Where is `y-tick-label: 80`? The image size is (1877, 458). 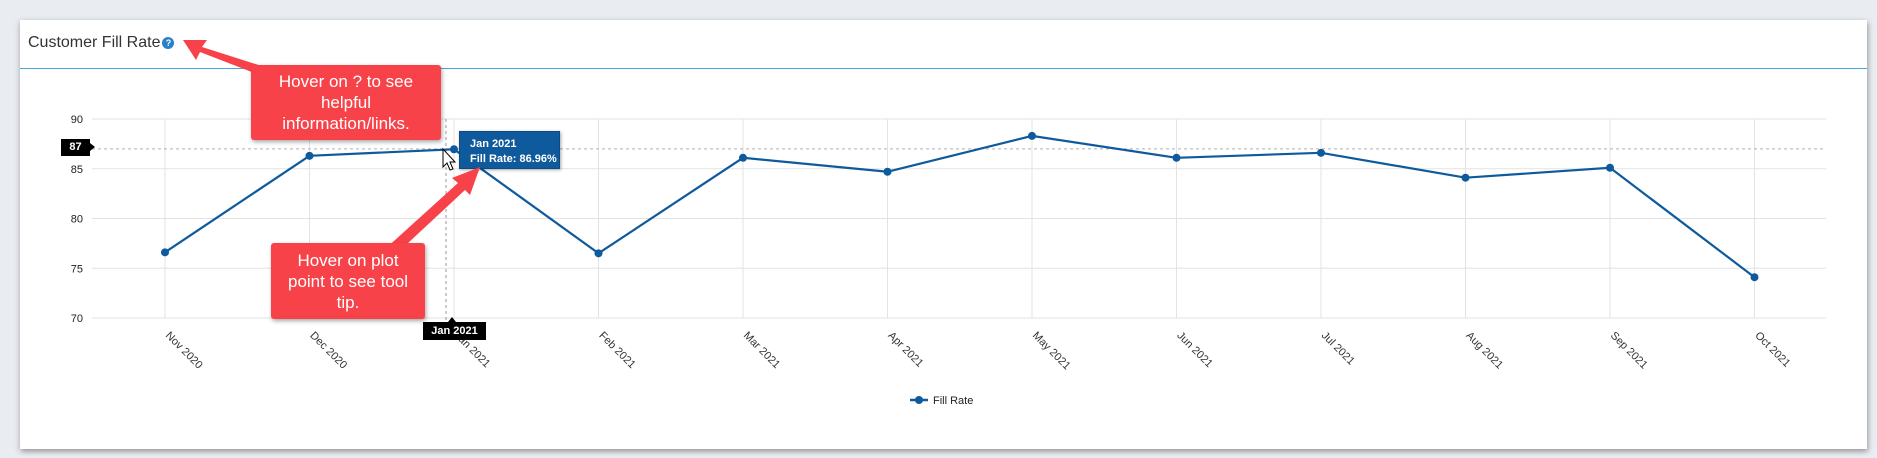
y-tick-label: 80 is located at coordinates (77, 220).